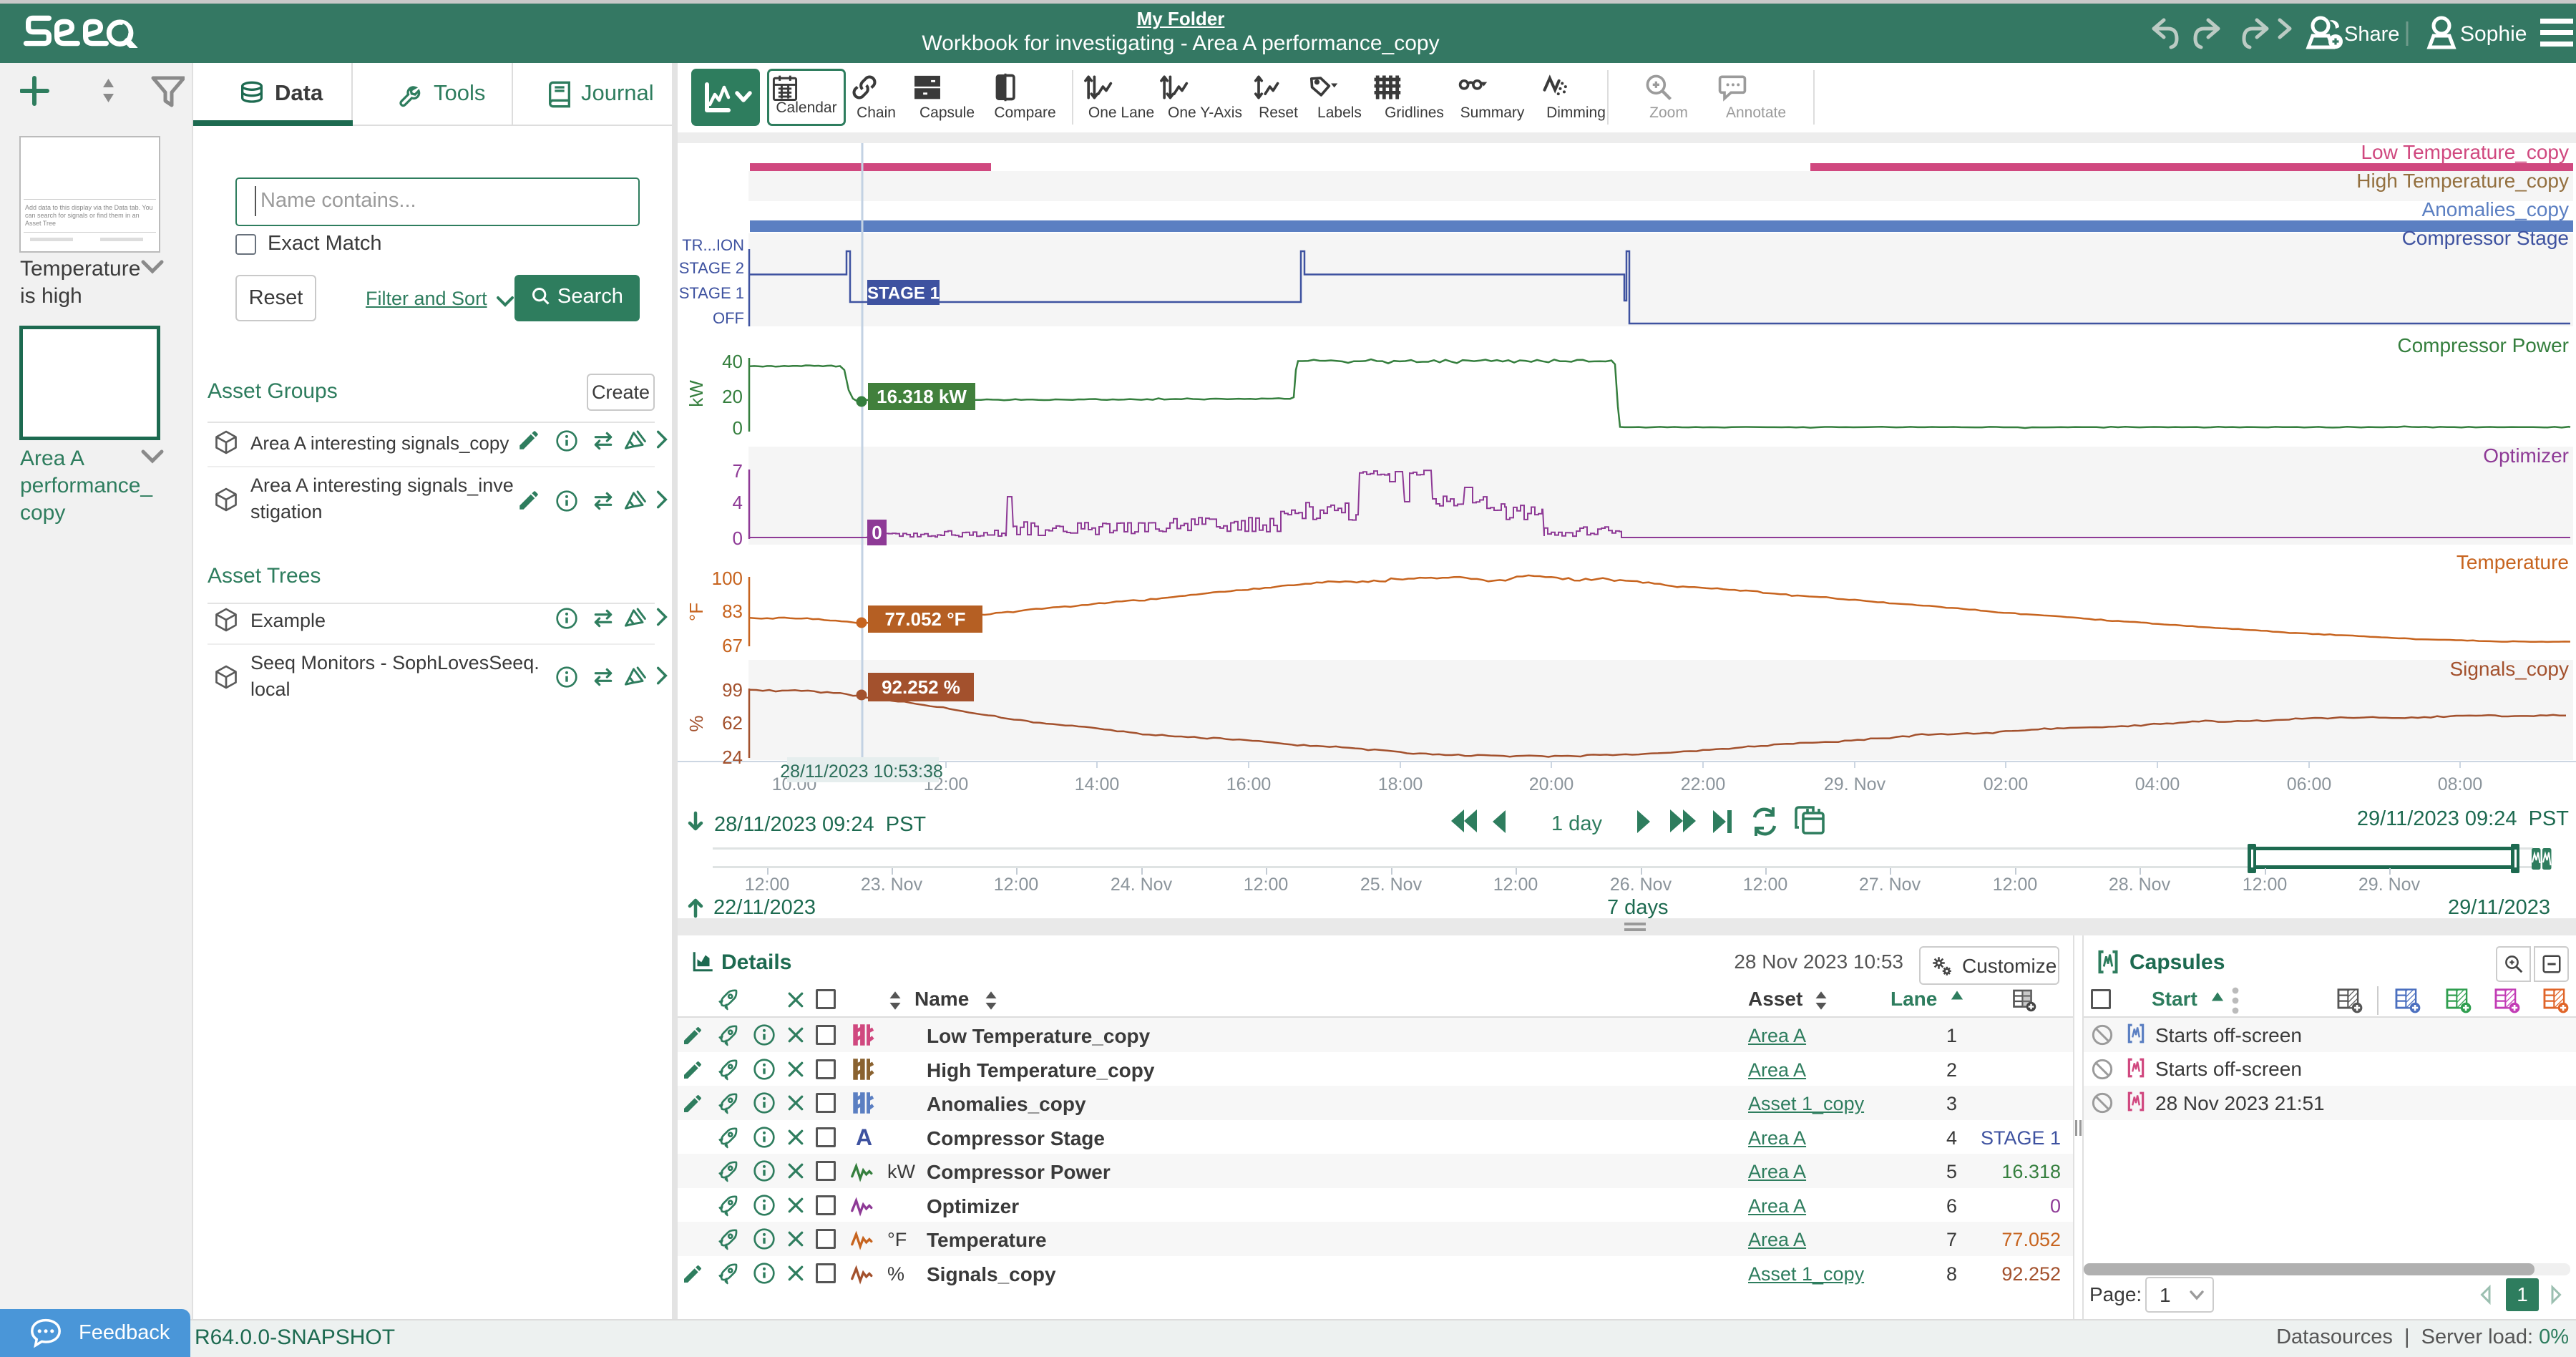 The image size is (2576, 1357). Describe the element at coordinates (1097, 784) in the screenshot. I see `svg-text: 14:00` at that location.